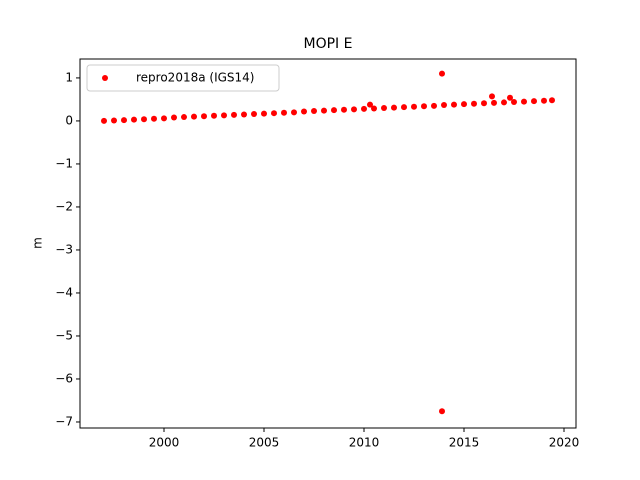 Image resolution: width=640 pixels, height=480 pixels. I want to click on y-tick-label: −2, so click(64, 206).